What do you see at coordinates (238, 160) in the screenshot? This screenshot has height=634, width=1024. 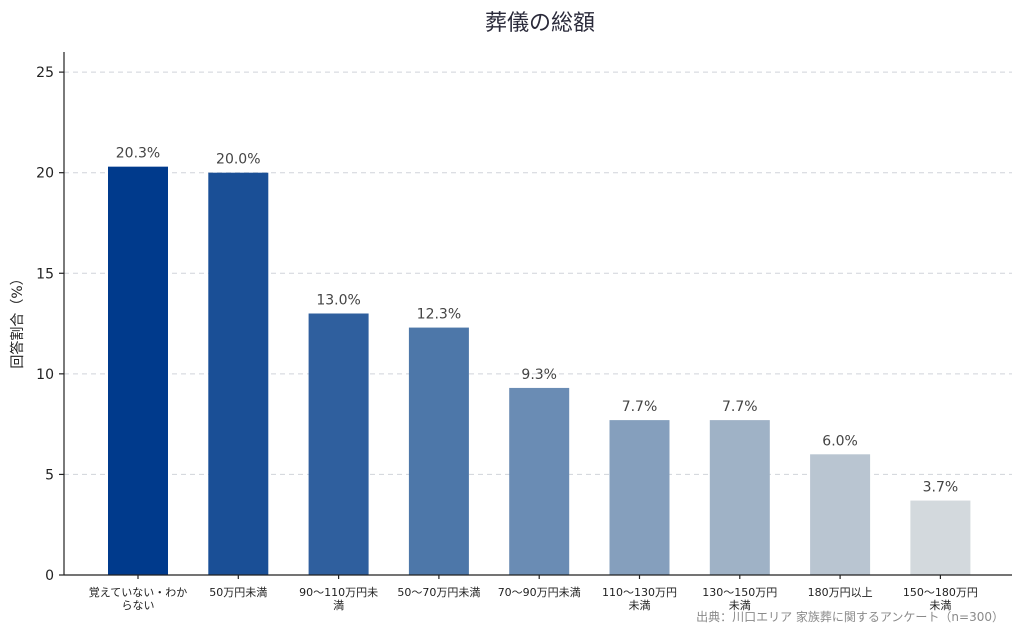 I see `data-label: 20.0%` at bounding box center [238, 160].